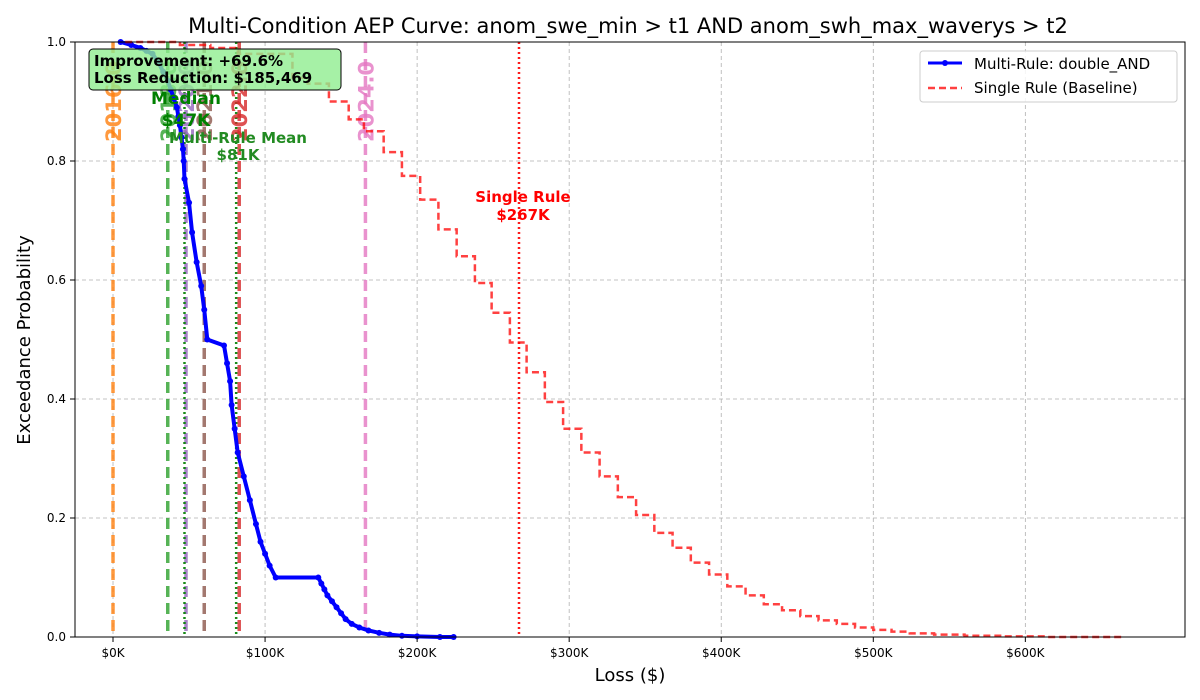 The image size is (1200, 700). I want to click on y-tick-label: 1.0, so click(56, 42).